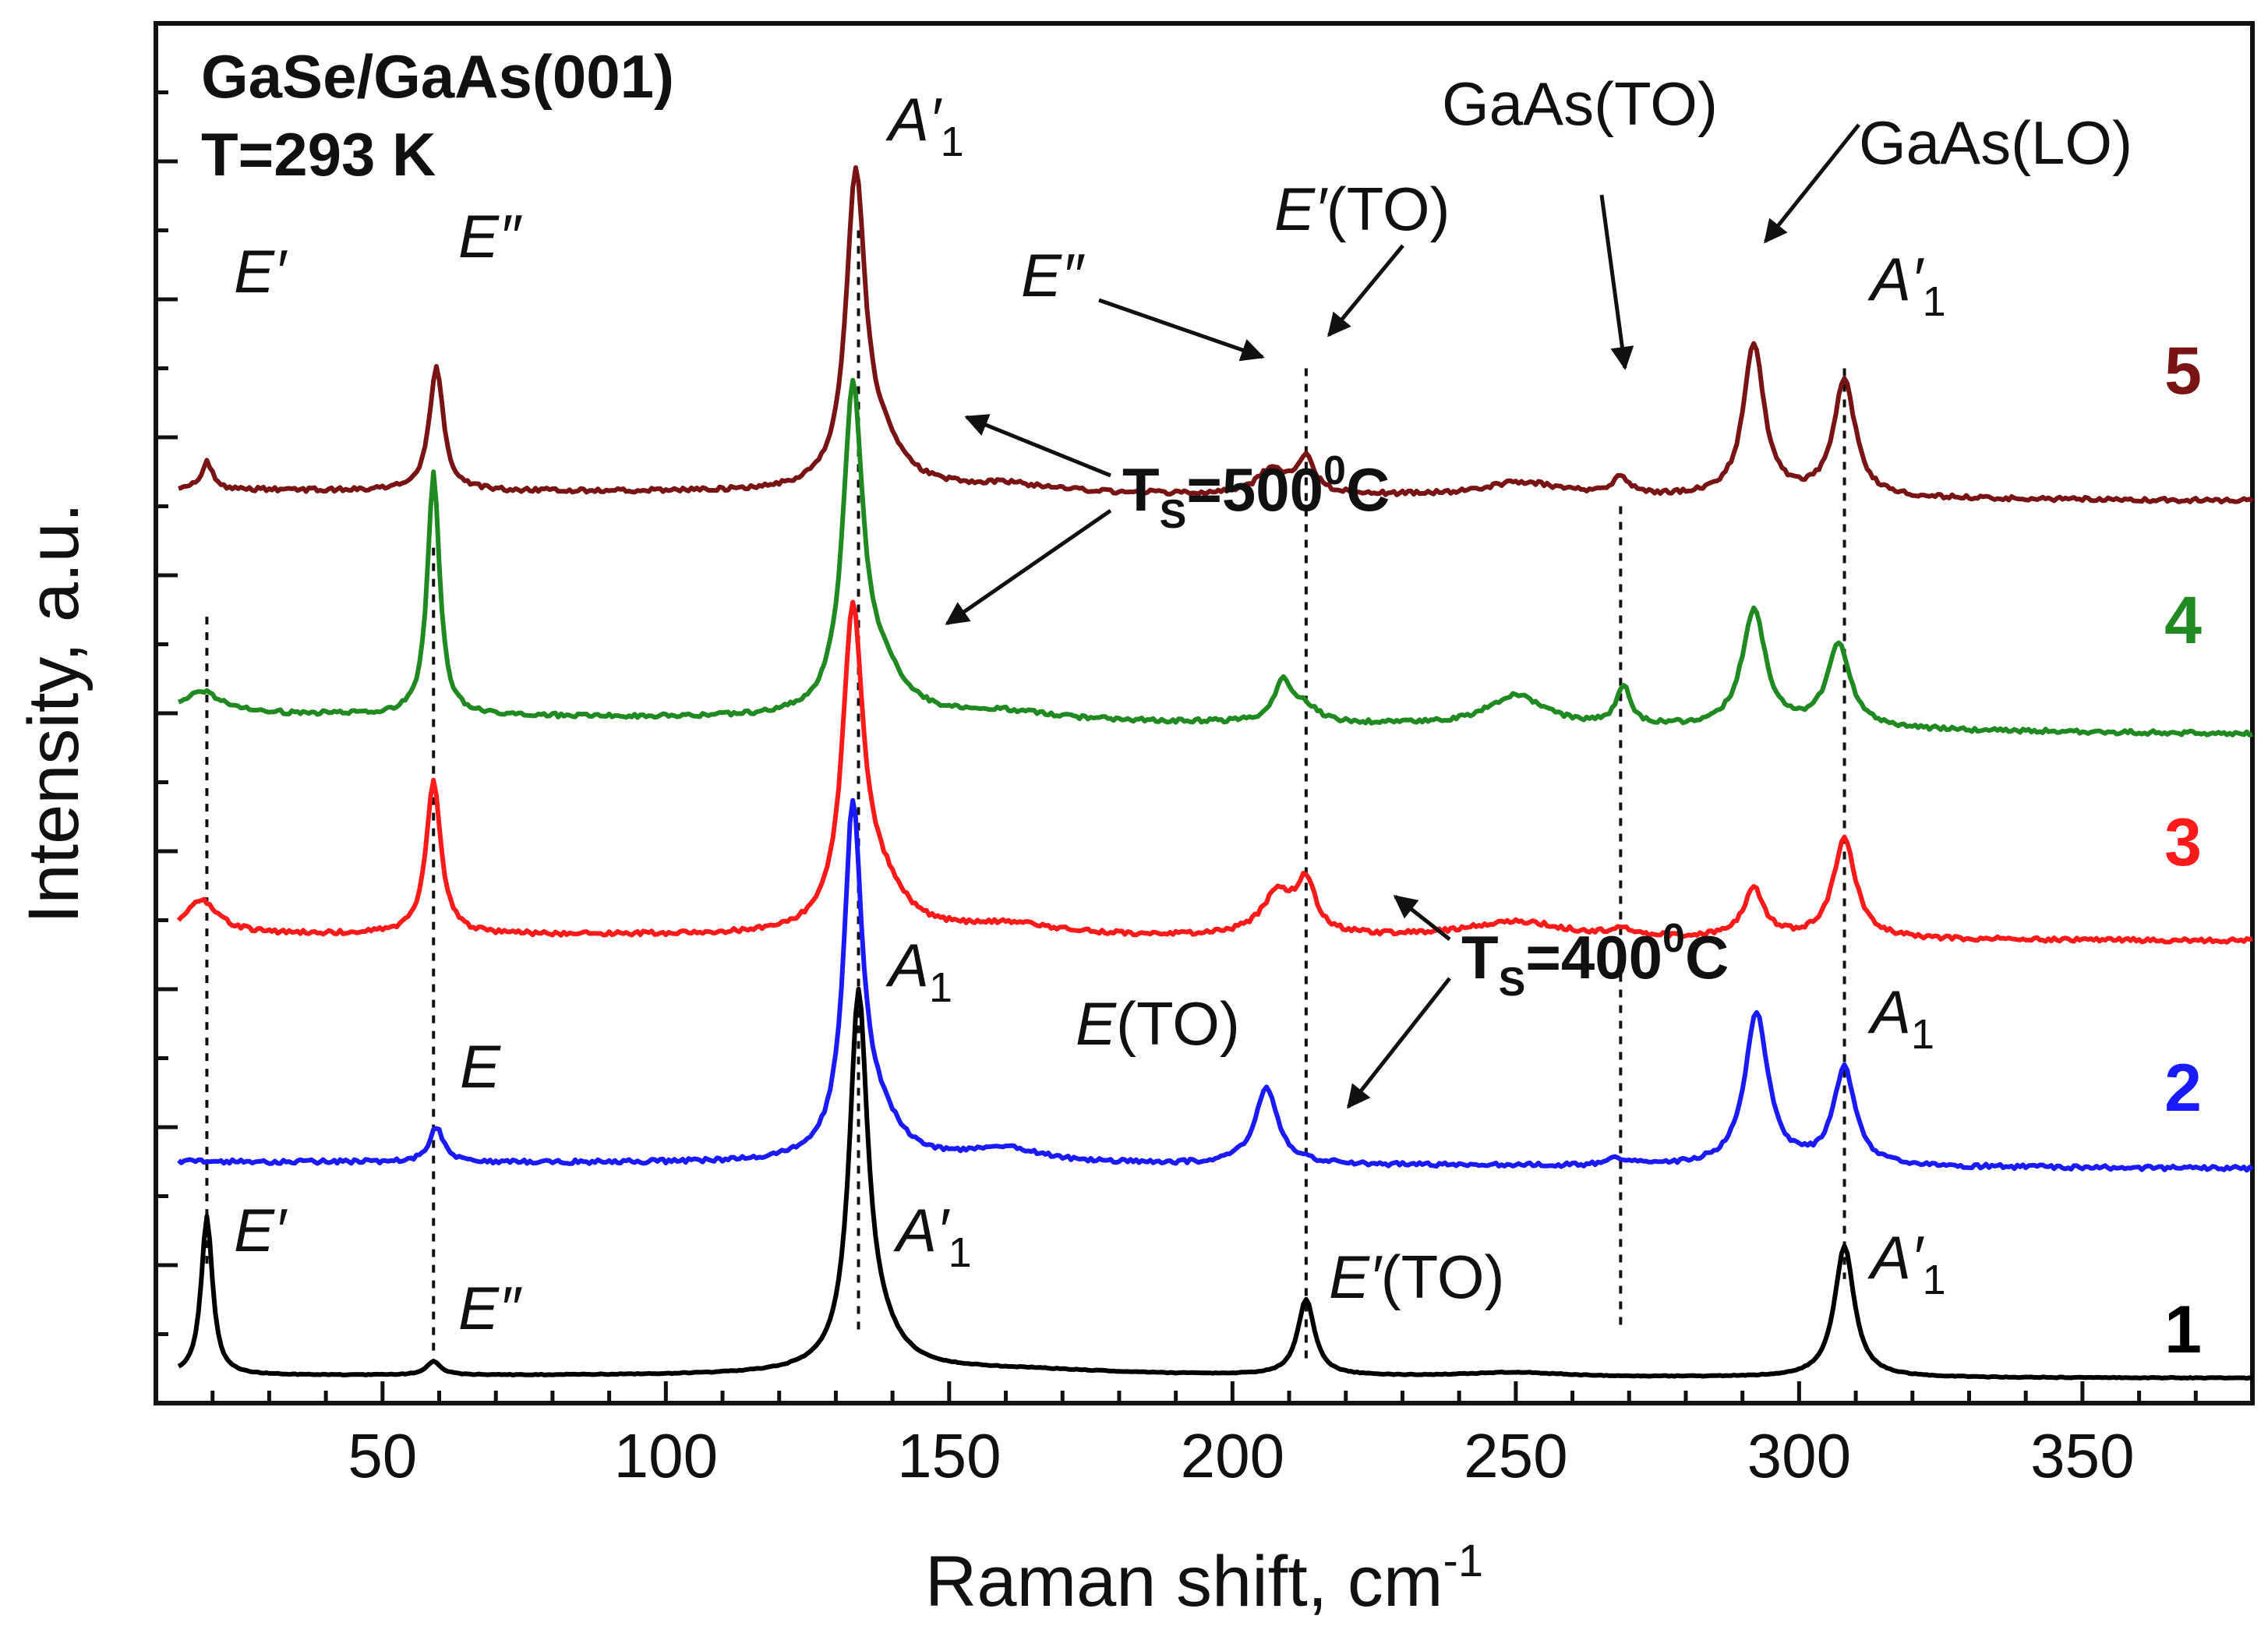  I want to click on ann-a1-2b: A1, so click(1900, 1018).